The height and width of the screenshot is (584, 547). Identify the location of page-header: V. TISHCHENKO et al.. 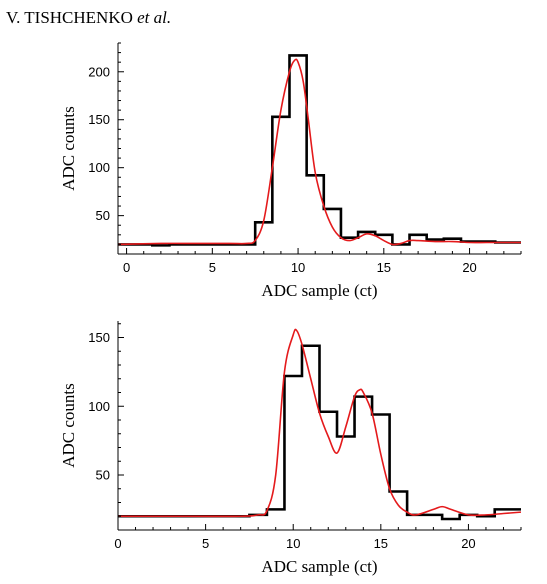
(88, 18).